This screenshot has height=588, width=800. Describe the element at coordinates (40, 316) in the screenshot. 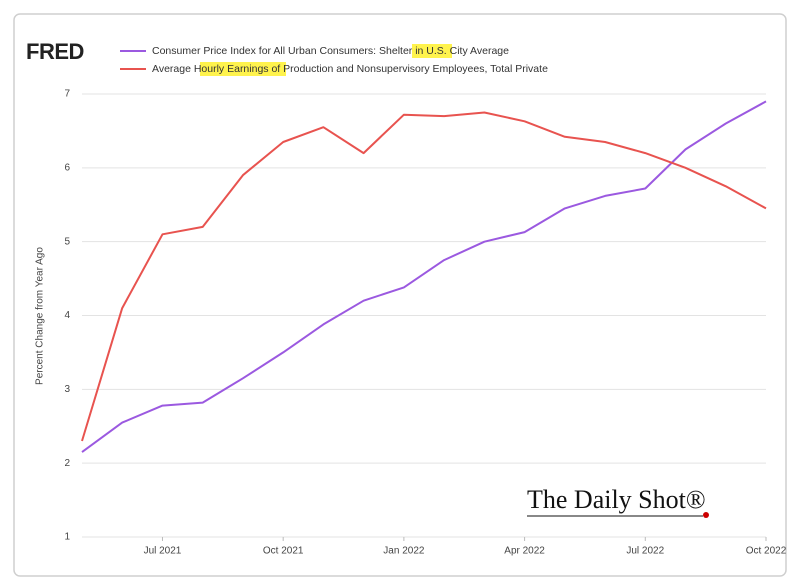

I see `y-axis-label: Percent Change from Year Ago` at that location.